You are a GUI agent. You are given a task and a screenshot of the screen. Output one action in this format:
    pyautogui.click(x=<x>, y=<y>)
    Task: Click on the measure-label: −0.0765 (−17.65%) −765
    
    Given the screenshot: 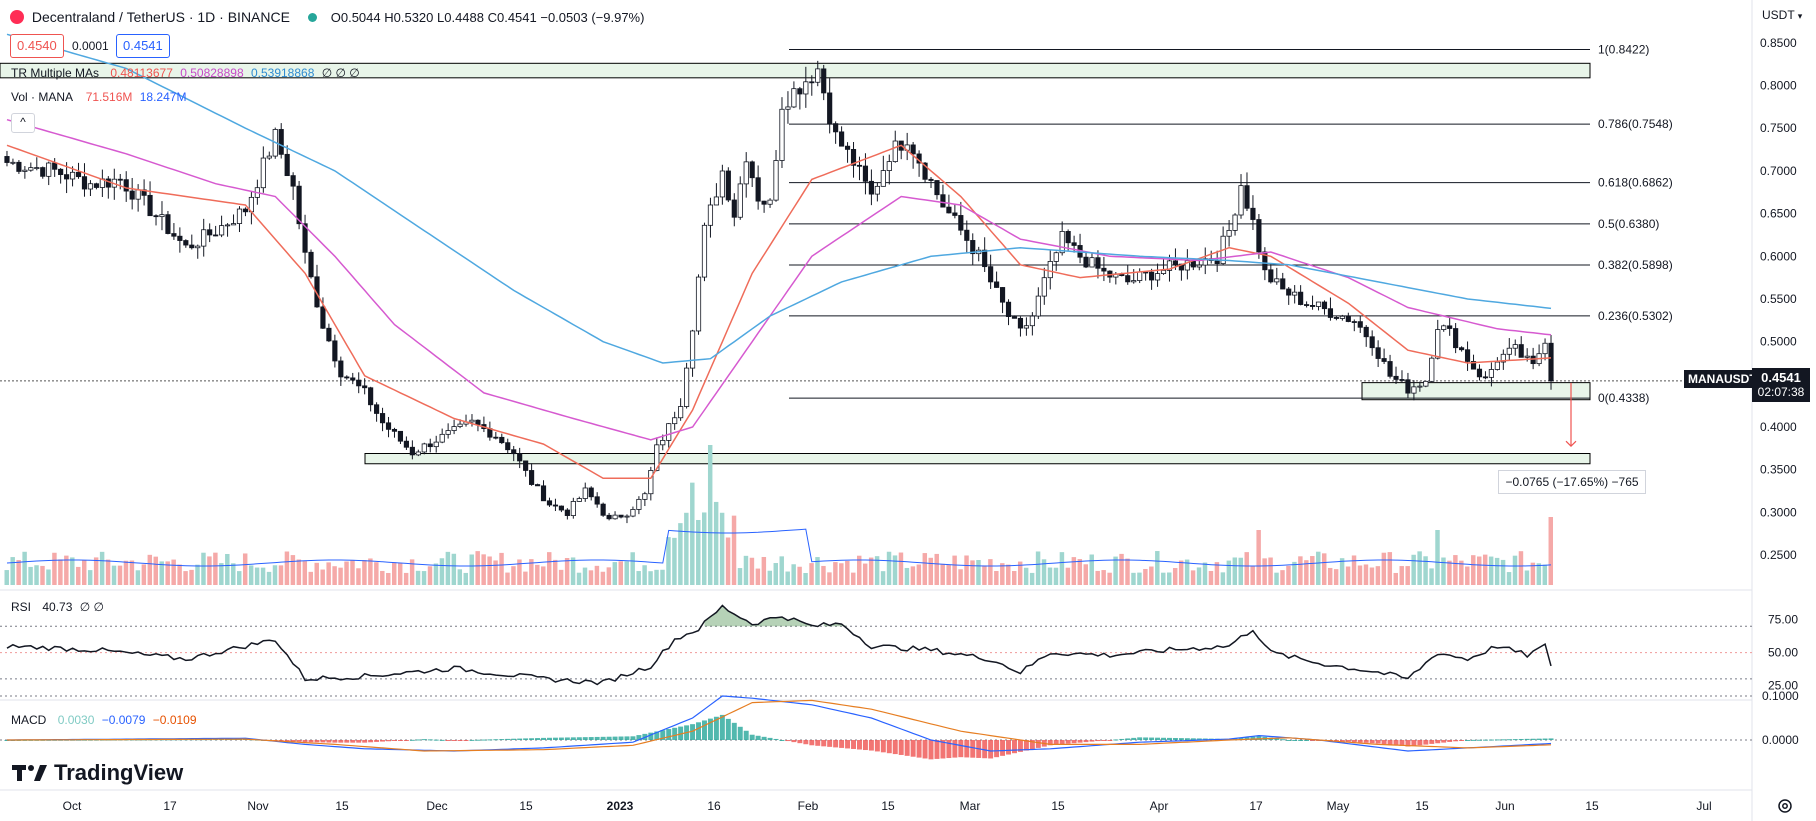 What is the action you would take?
    pyautogui.click(x=1572, y=482)
    